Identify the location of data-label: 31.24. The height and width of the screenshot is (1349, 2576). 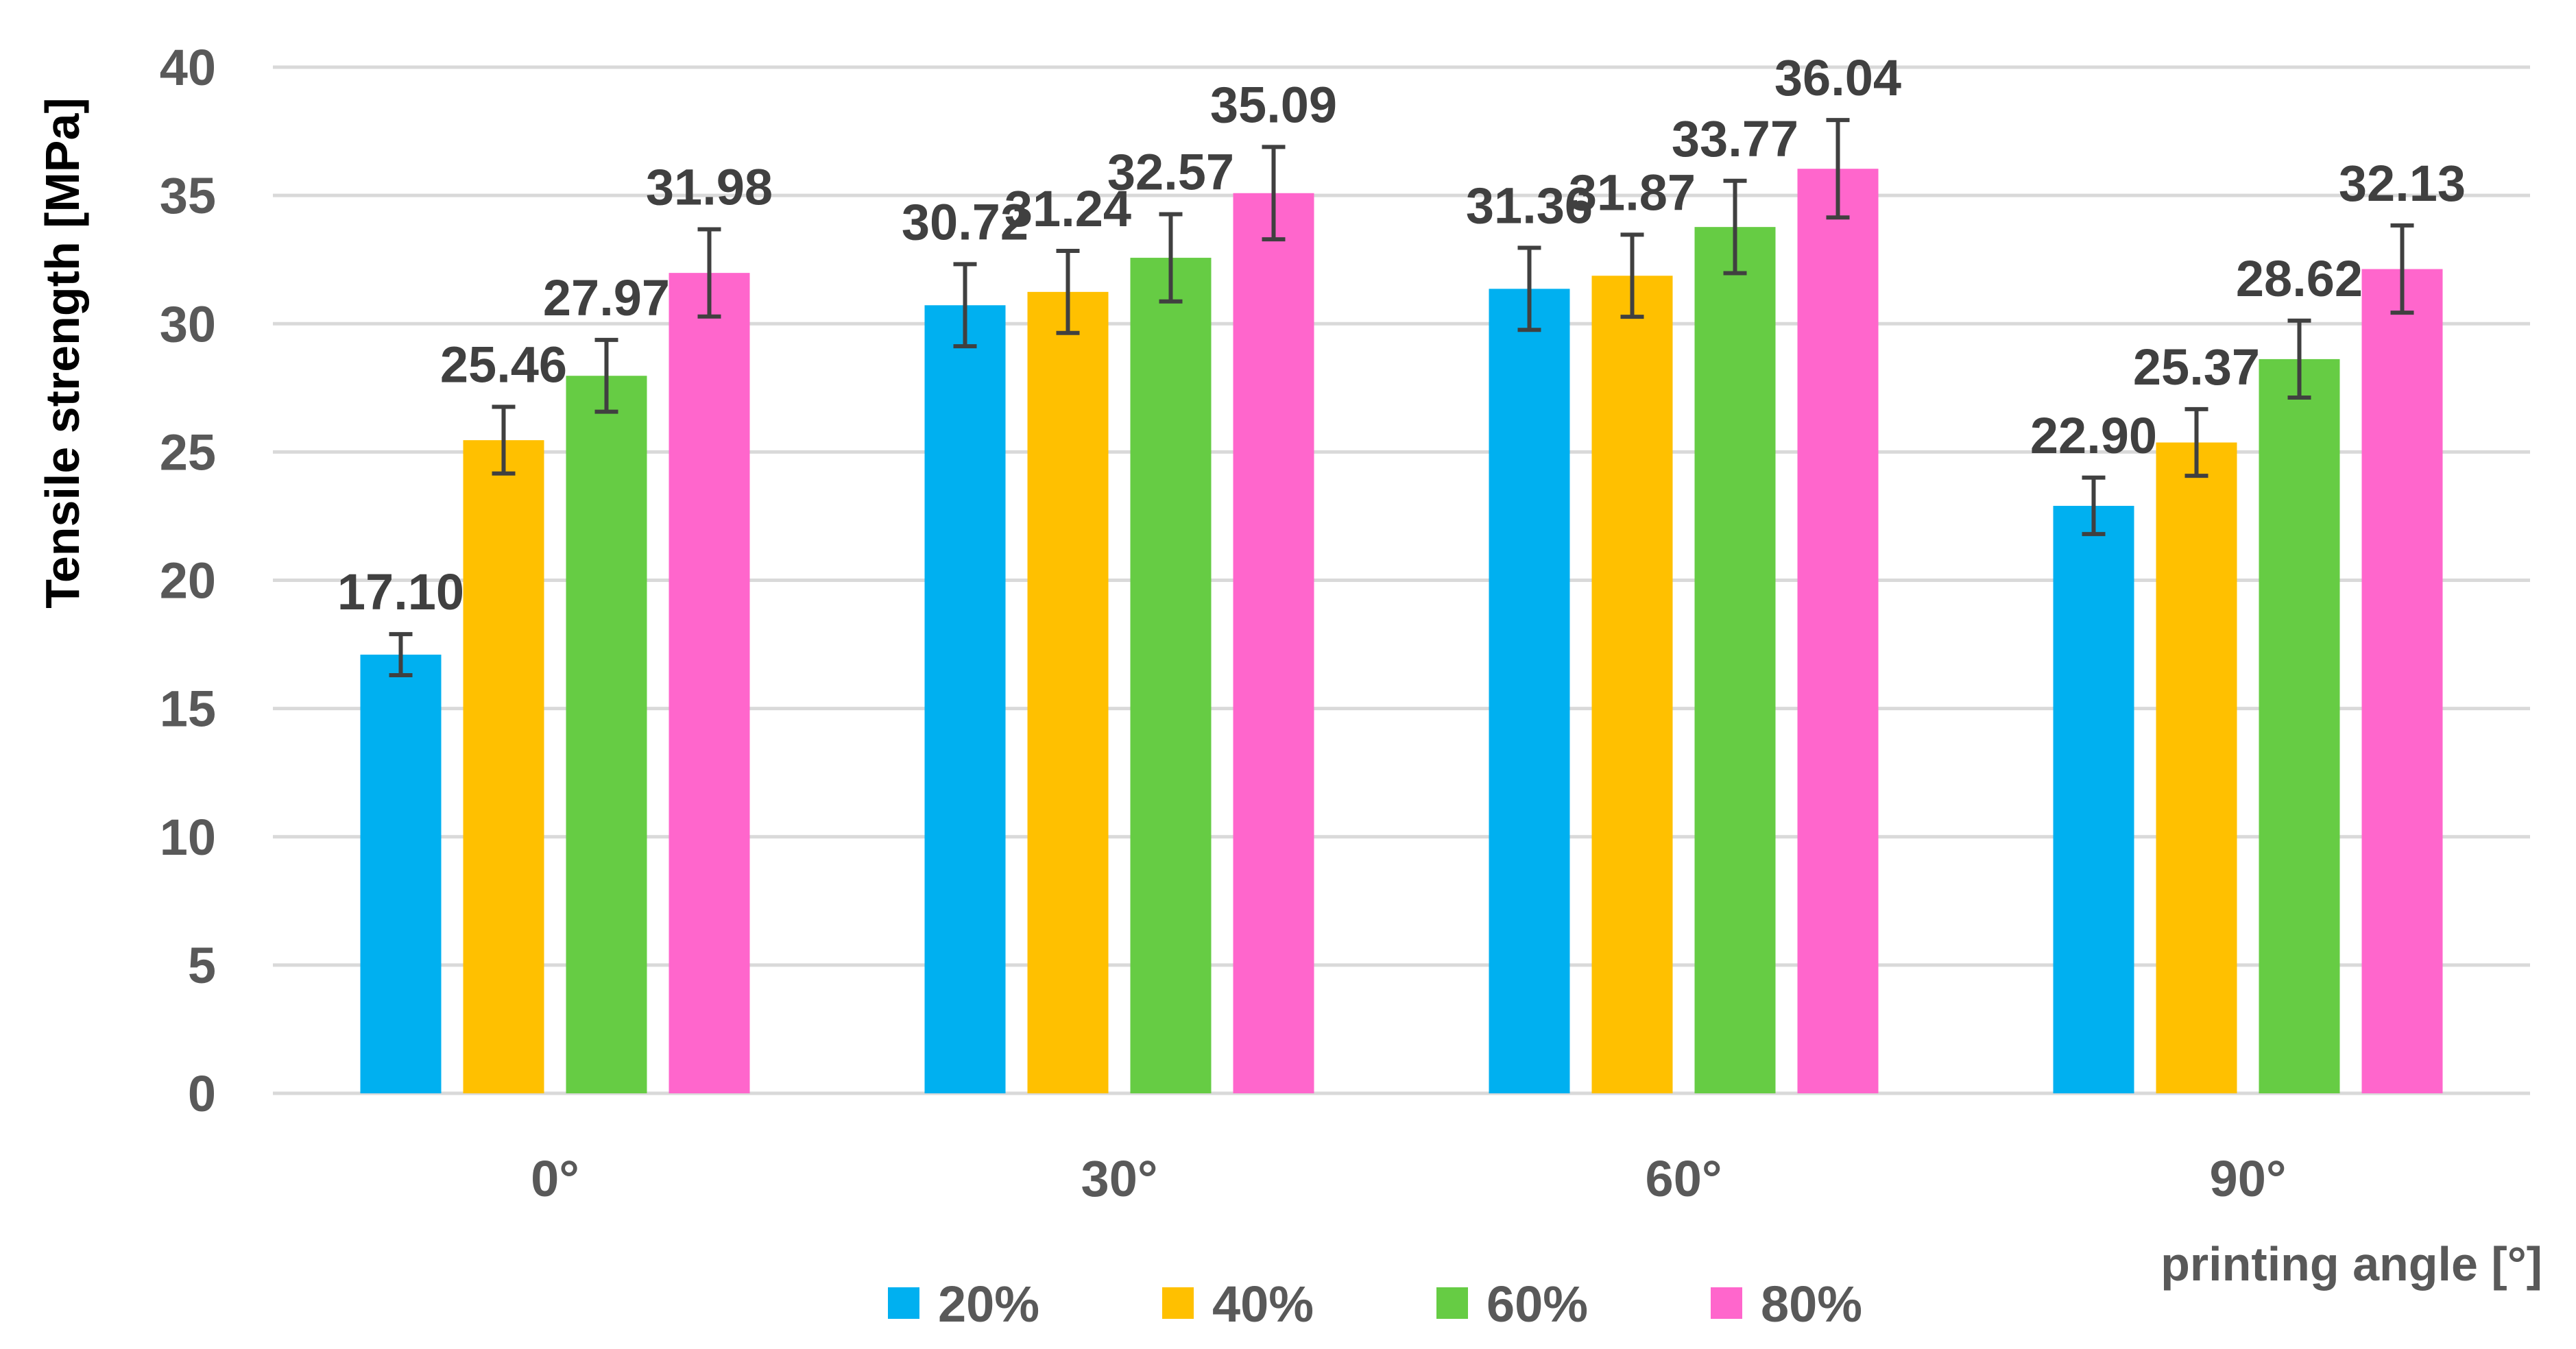
(1068, 208).